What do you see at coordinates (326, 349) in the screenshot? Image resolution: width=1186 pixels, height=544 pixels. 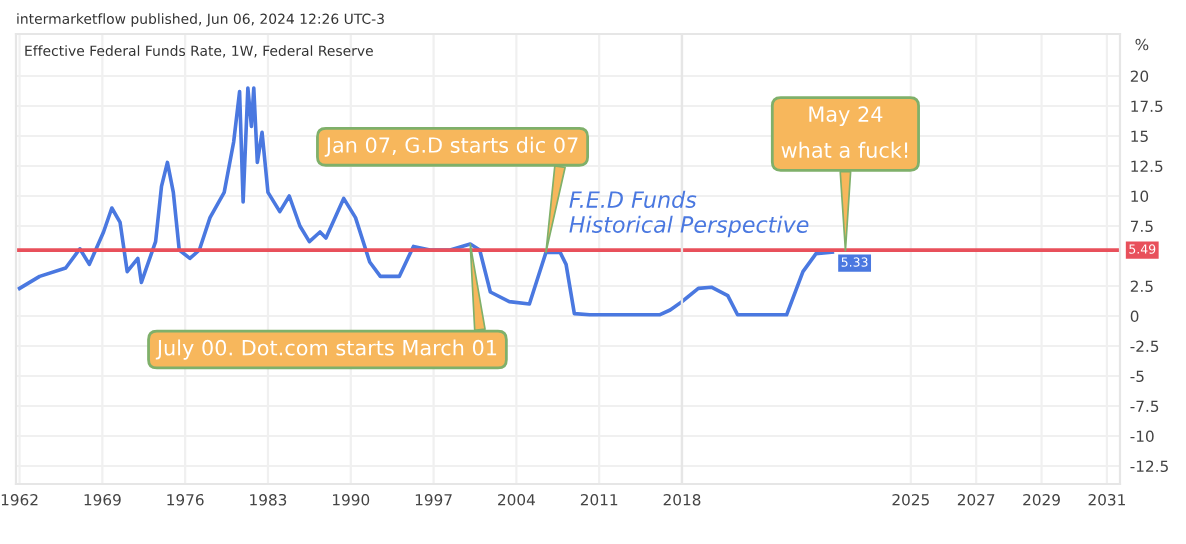 I see `annotation: July 00. Dot.com starts March 01` at bounding box center [326, 349].